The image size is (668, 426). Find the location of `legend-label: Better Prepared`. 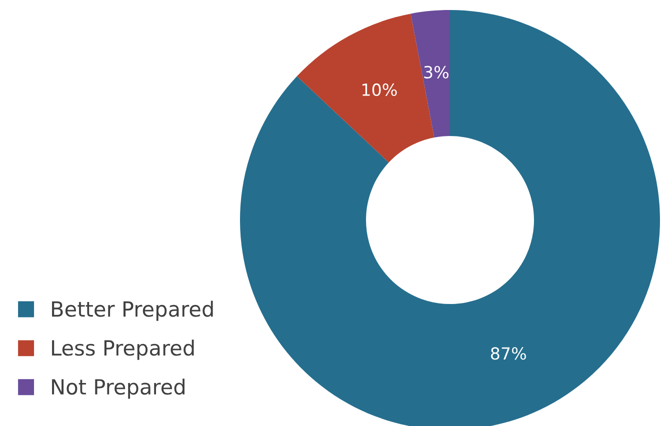

legend-label: Better Prepared is located at coordinates (132, 310).